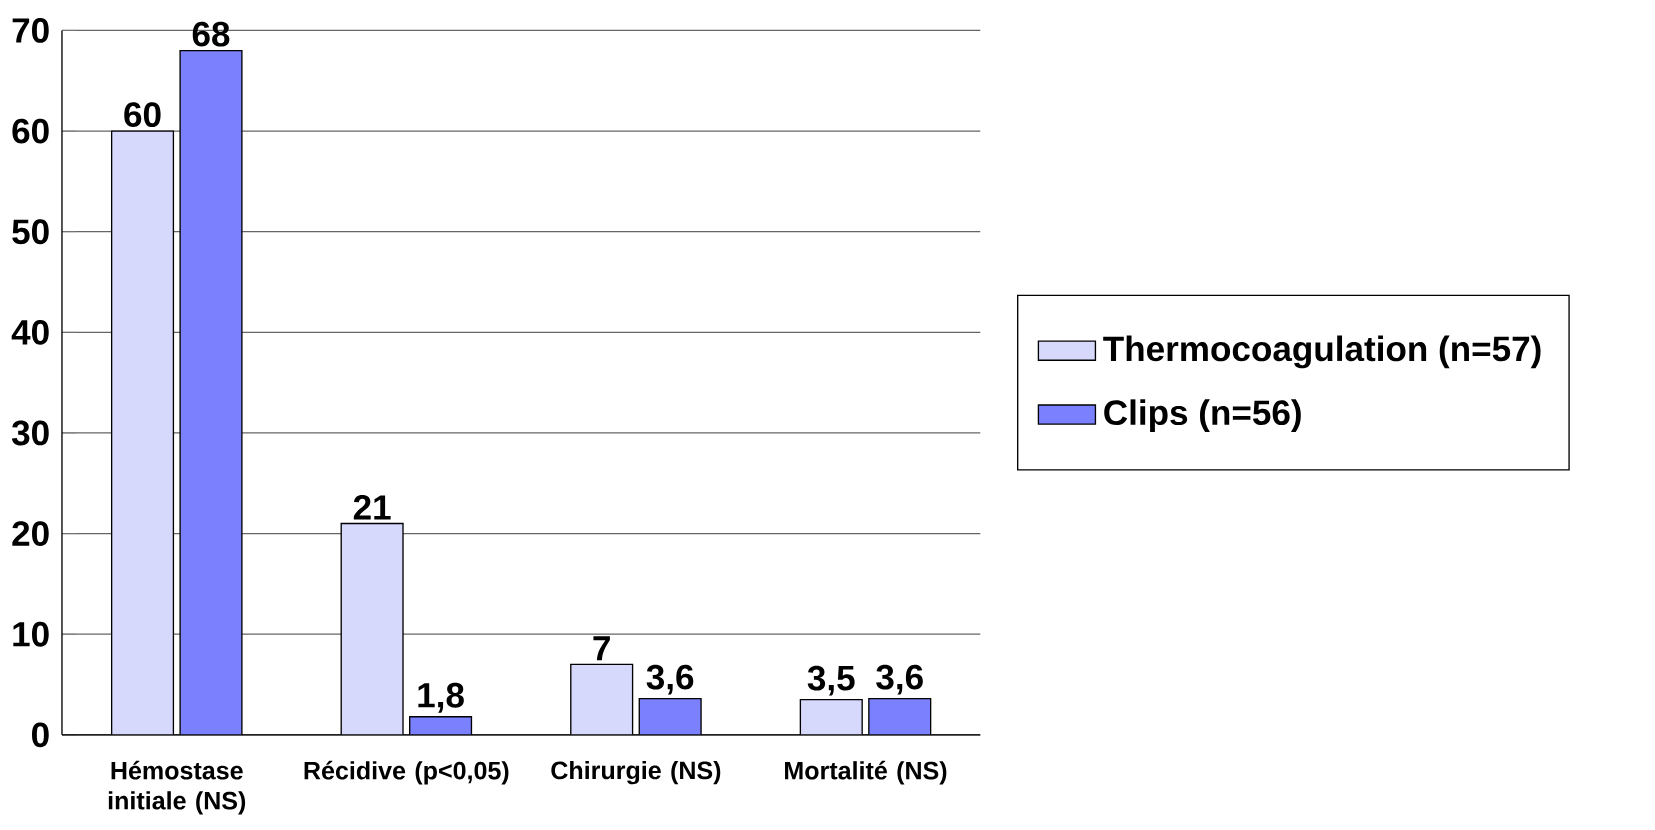  I want to click on y-tick-label: 20, so click(30, 534).